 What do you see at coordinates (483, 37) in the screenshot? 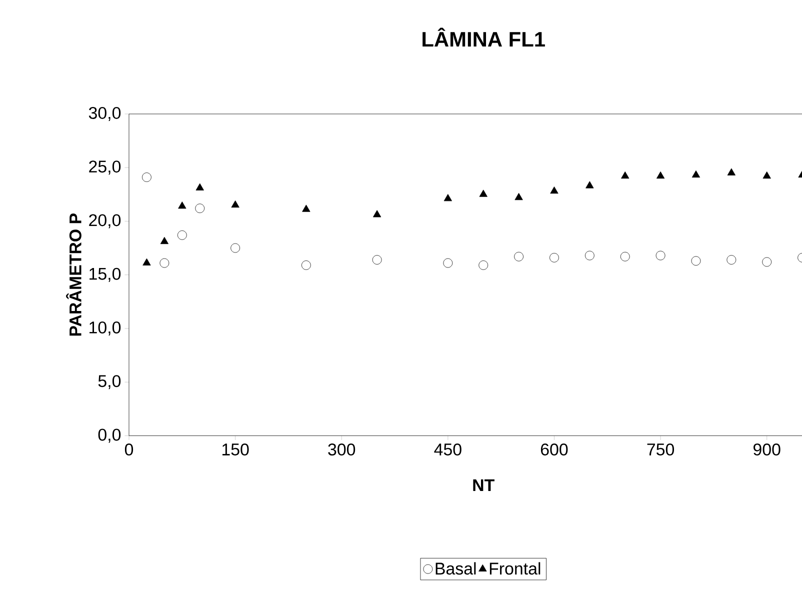
I see `chart-title: LÂMINA FL1` at bounding box center [483, 37].